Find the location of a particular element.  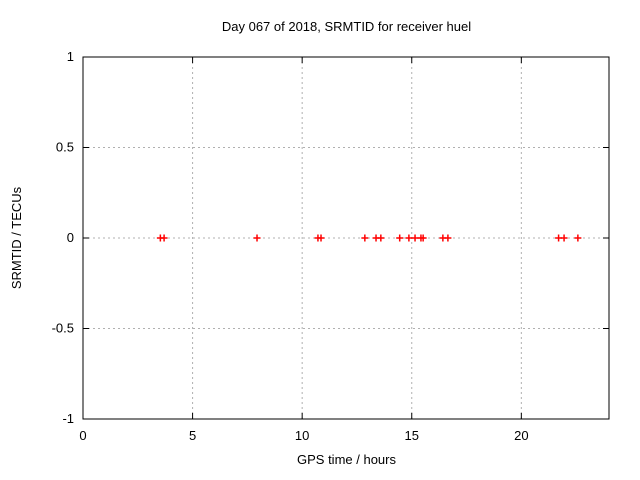

y-tick-label: 0.5 is located at coordinates (65, 147).